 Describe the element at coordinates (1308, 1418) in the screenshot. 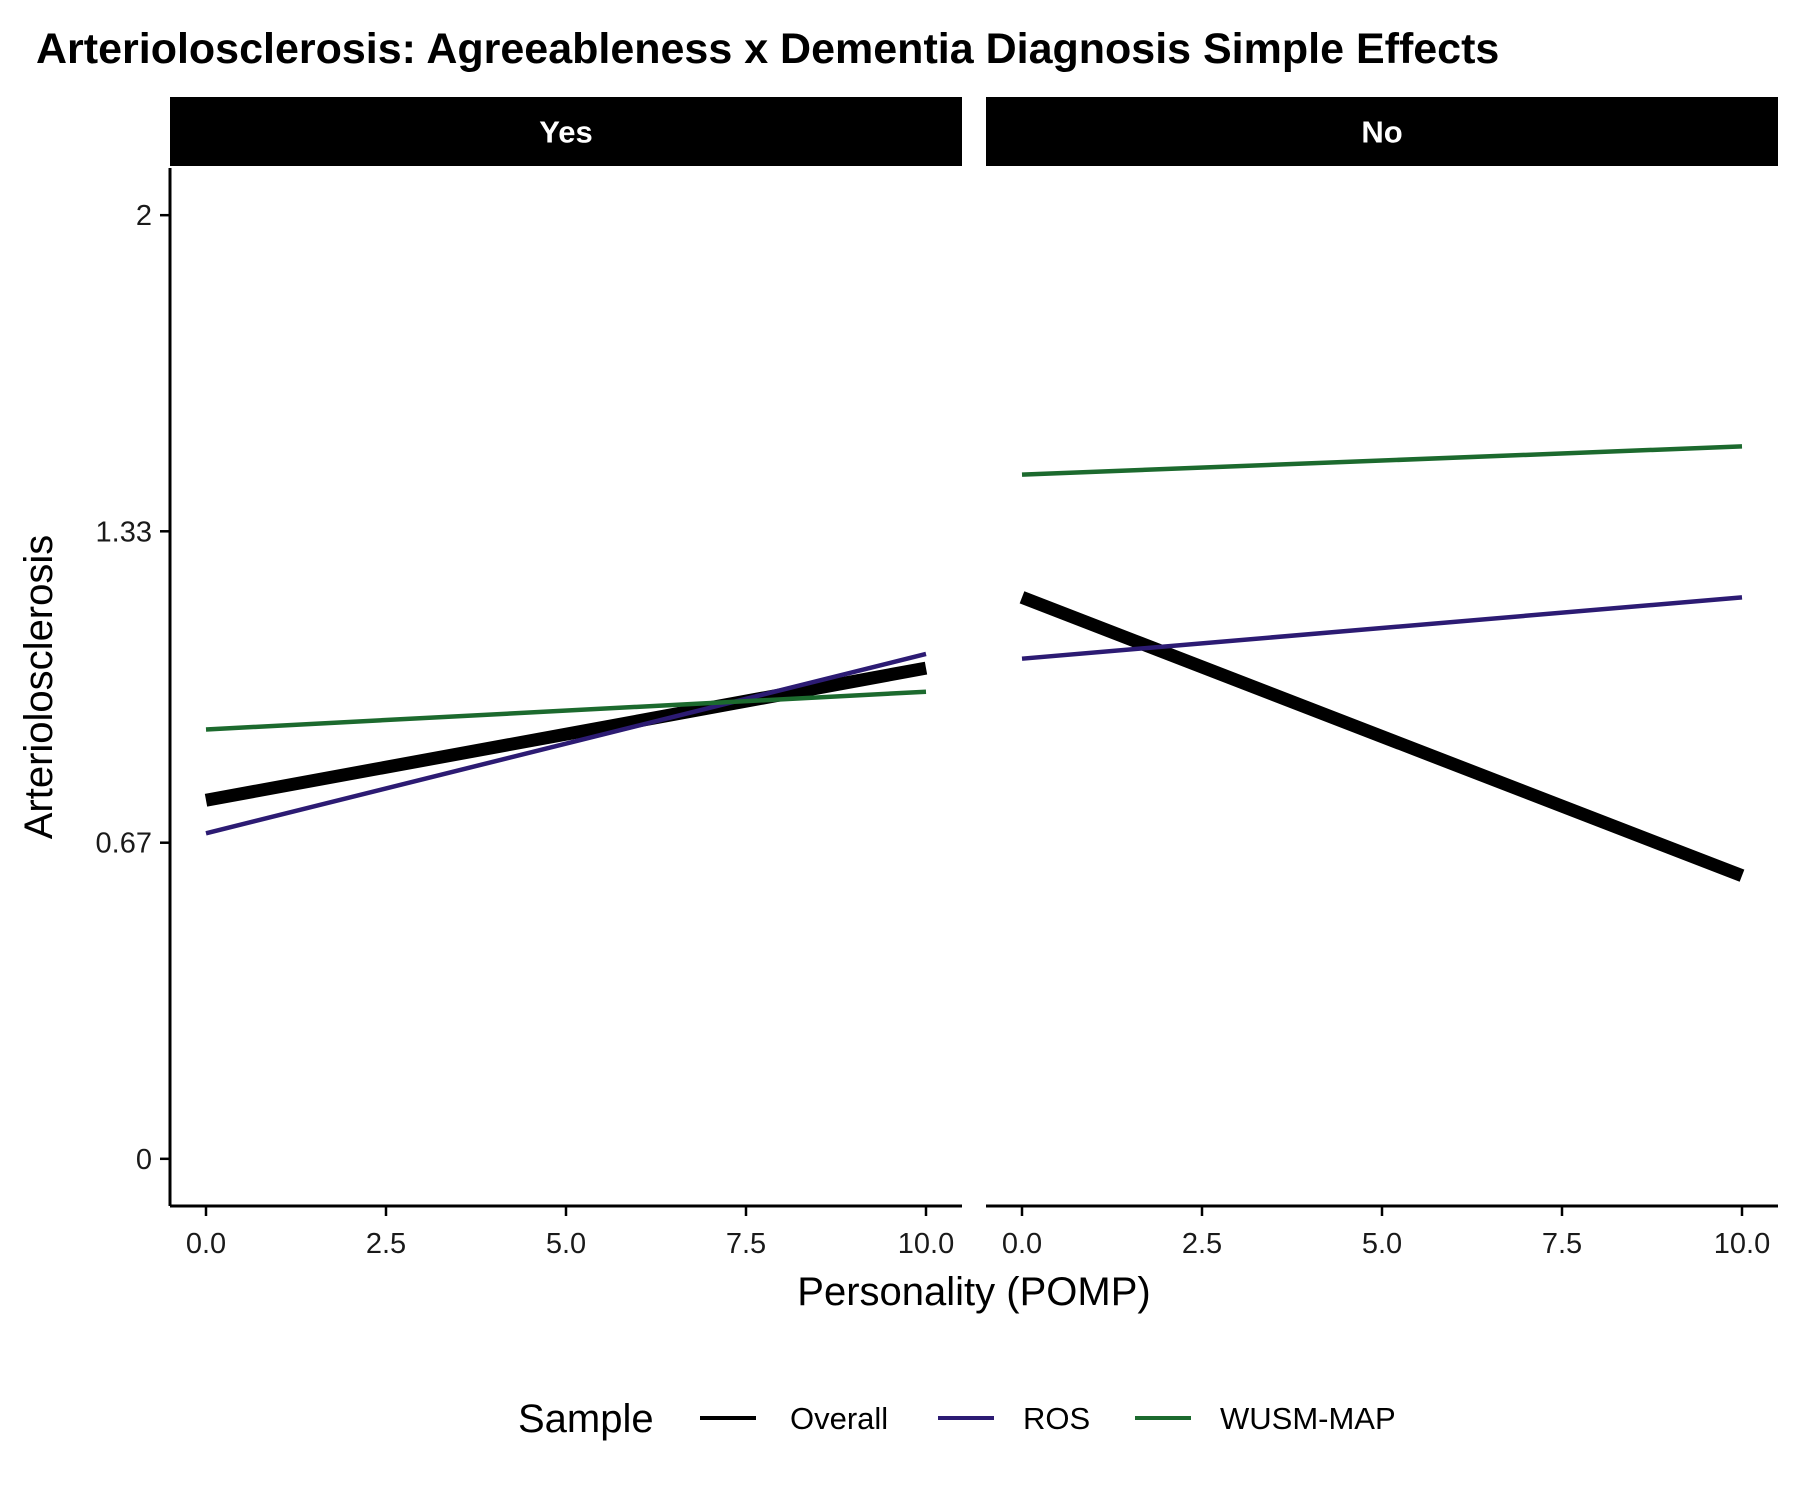

I see `legend-label: WUSM-MAP` at that location.